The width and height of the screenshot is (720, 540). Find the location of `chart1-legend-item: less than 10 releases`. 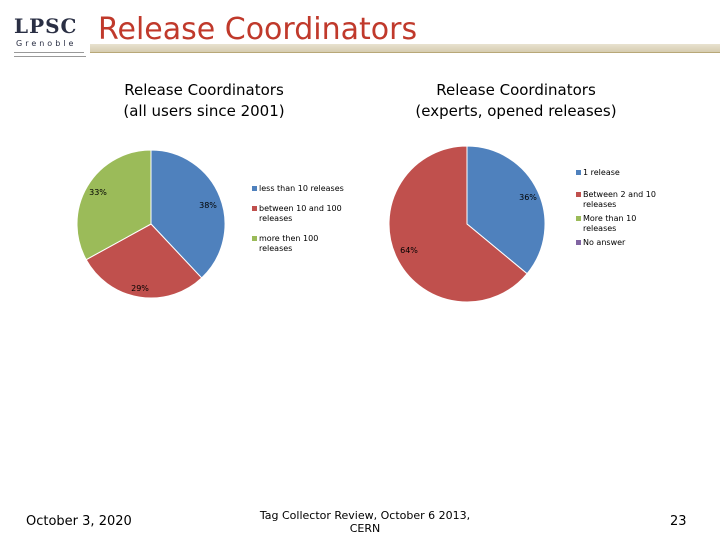

chart1-legend-item: less than 10 releases is located at coordinates (302, 189).